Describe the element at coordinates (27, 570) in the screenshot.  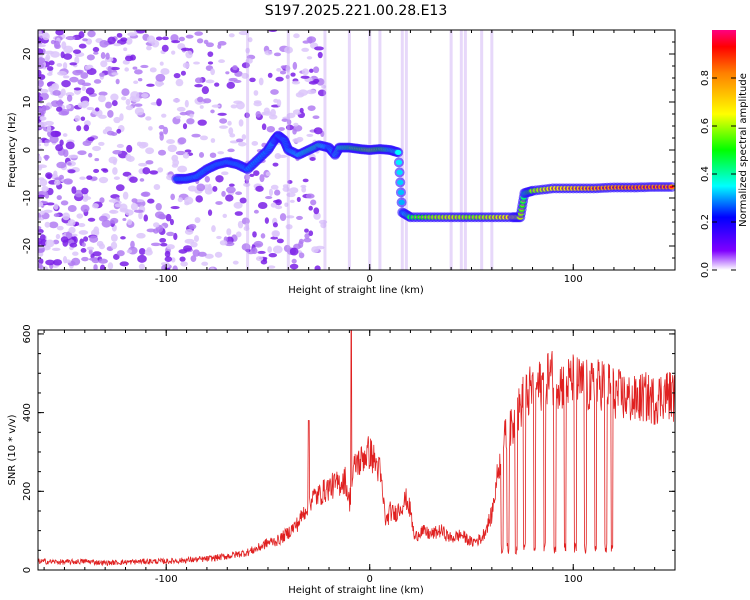
I see `snr-y-tick-label: 0` at that location.